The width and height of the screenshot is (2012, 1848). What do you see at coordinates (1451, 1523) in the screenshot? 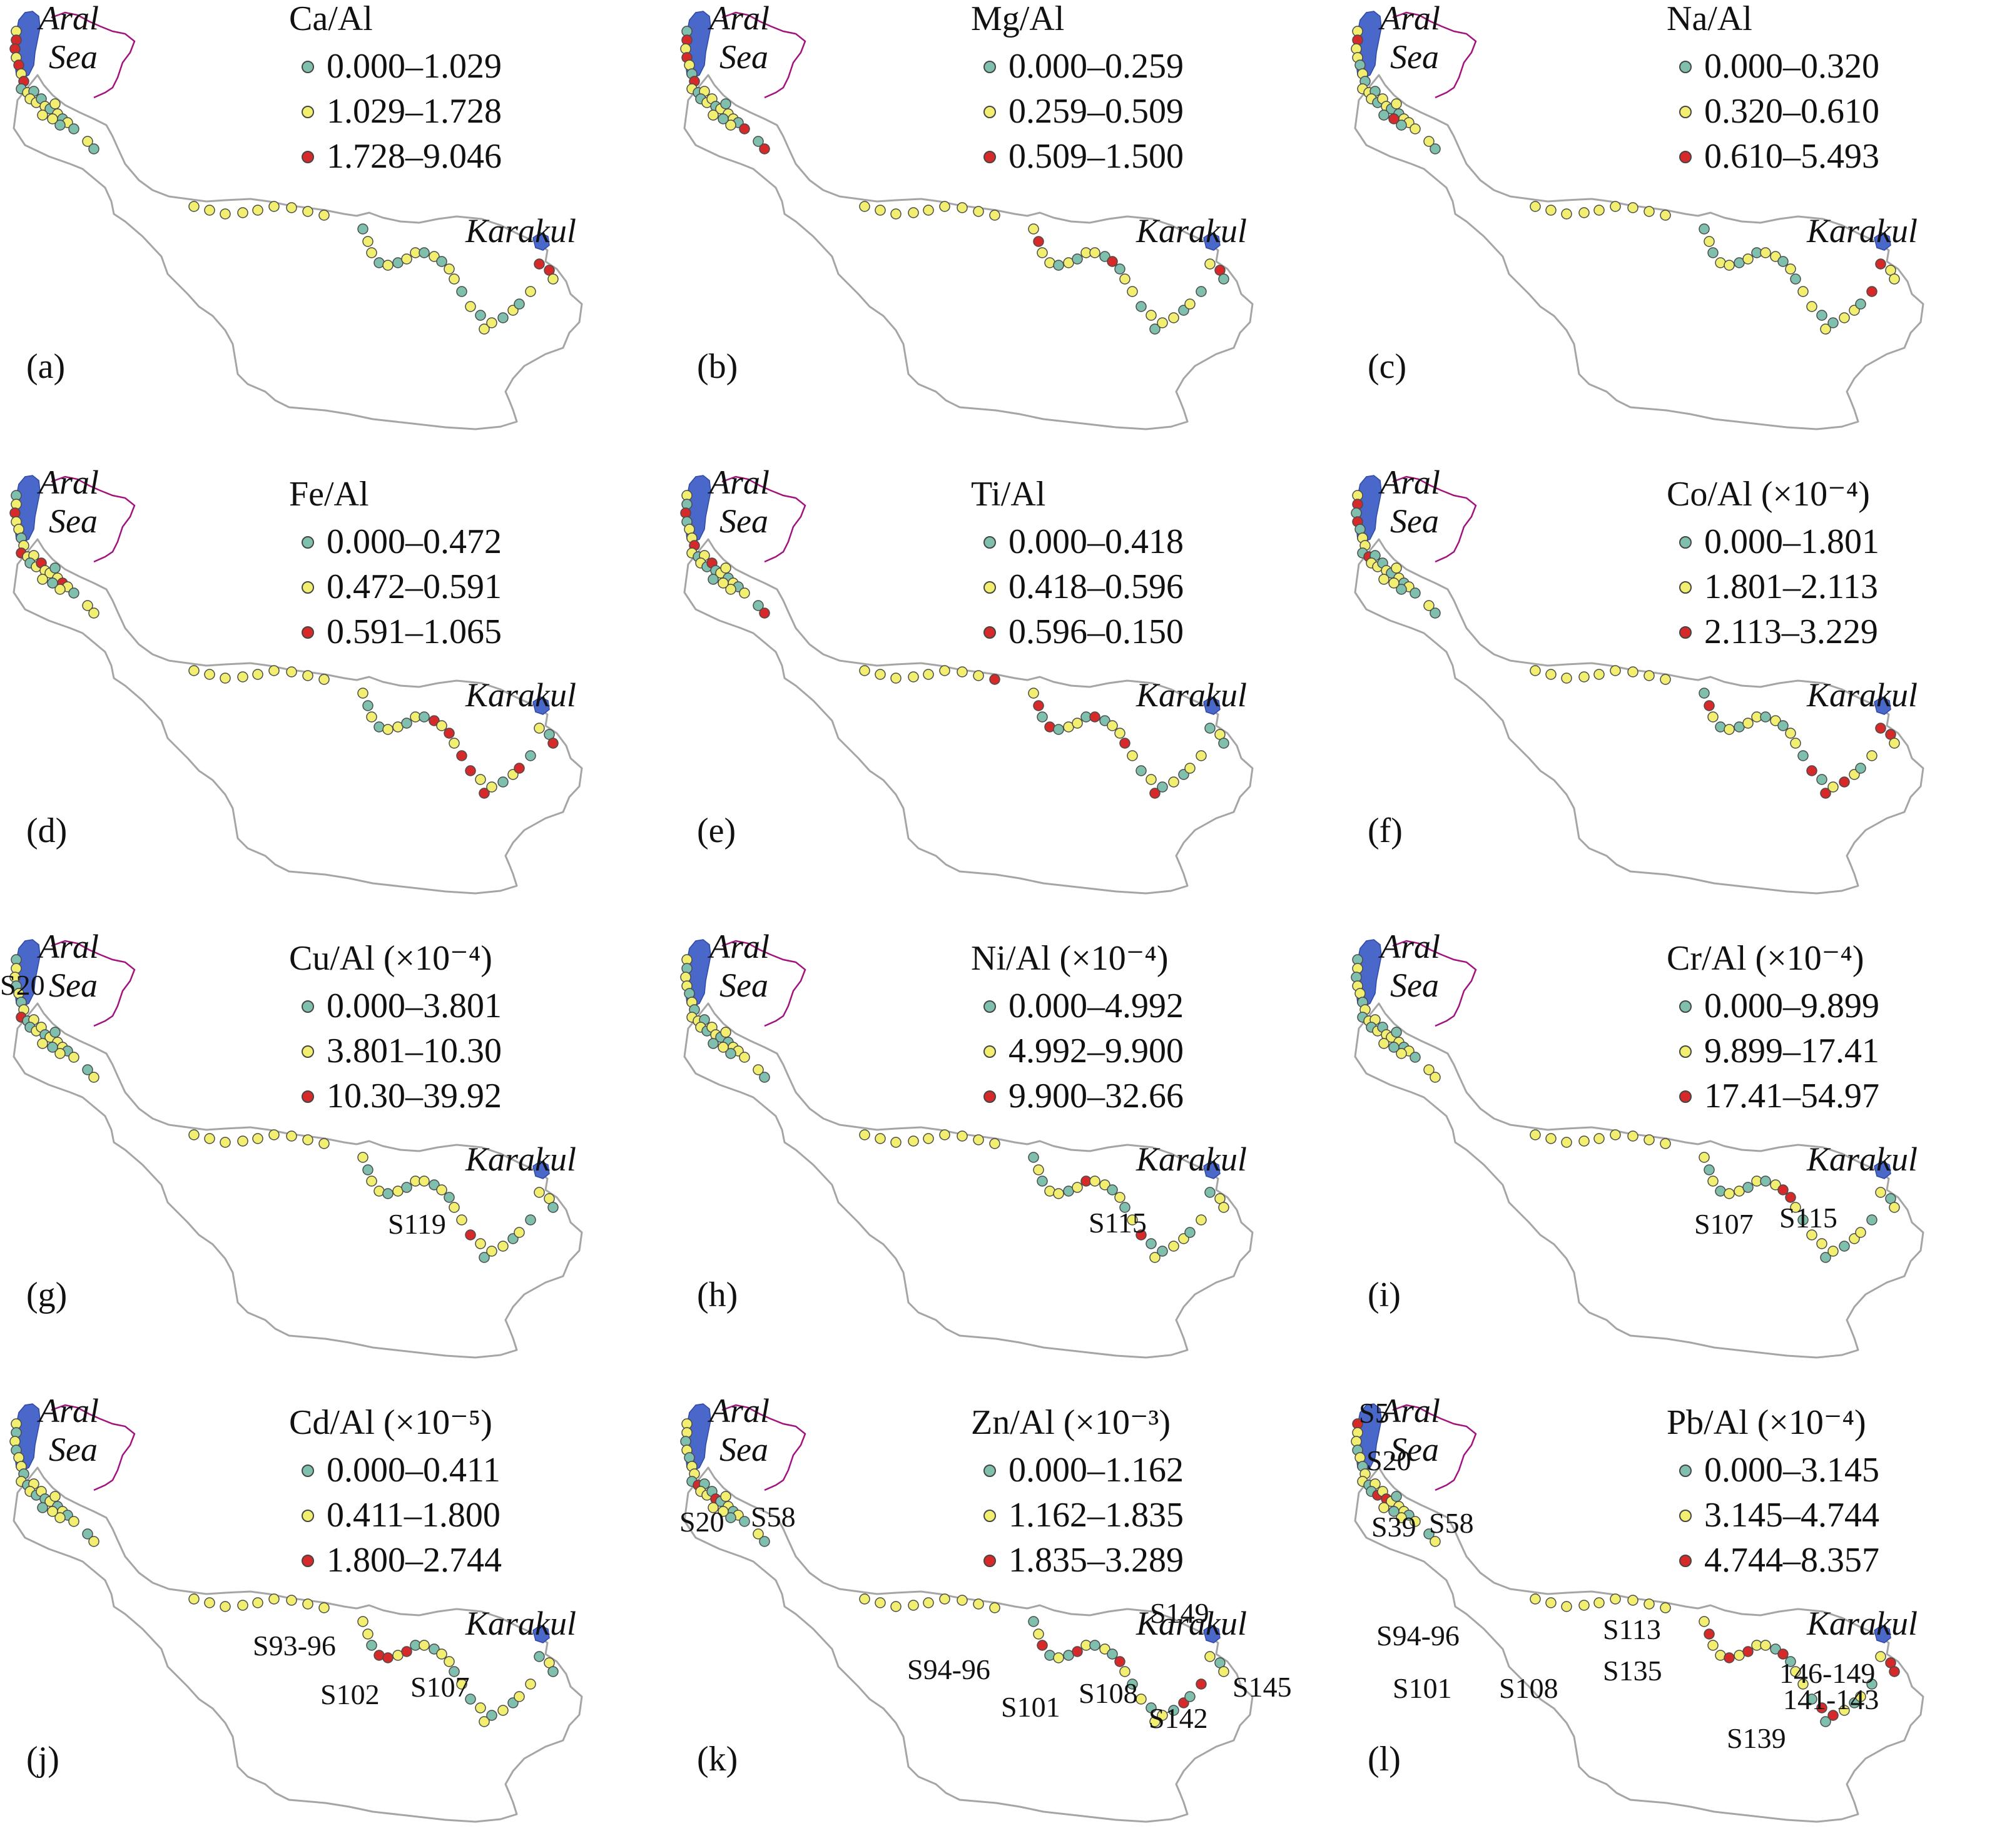
I see `site-label: S58` at bounding box center [1451, 1523].